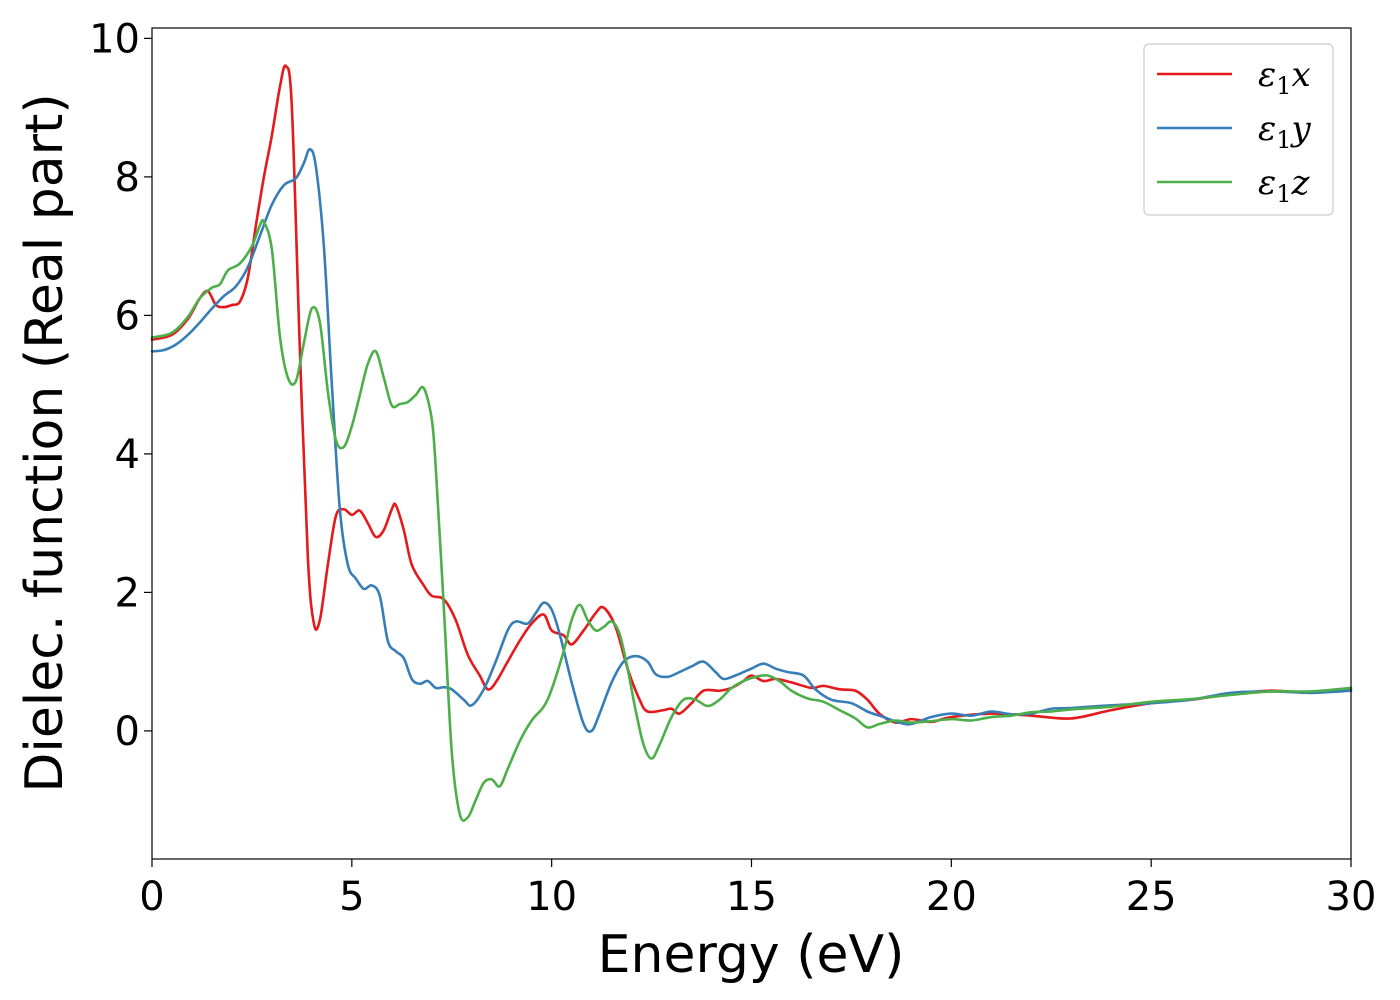  I want to click on legend: ε1x ε1y ε1z, so click(1238, 129).